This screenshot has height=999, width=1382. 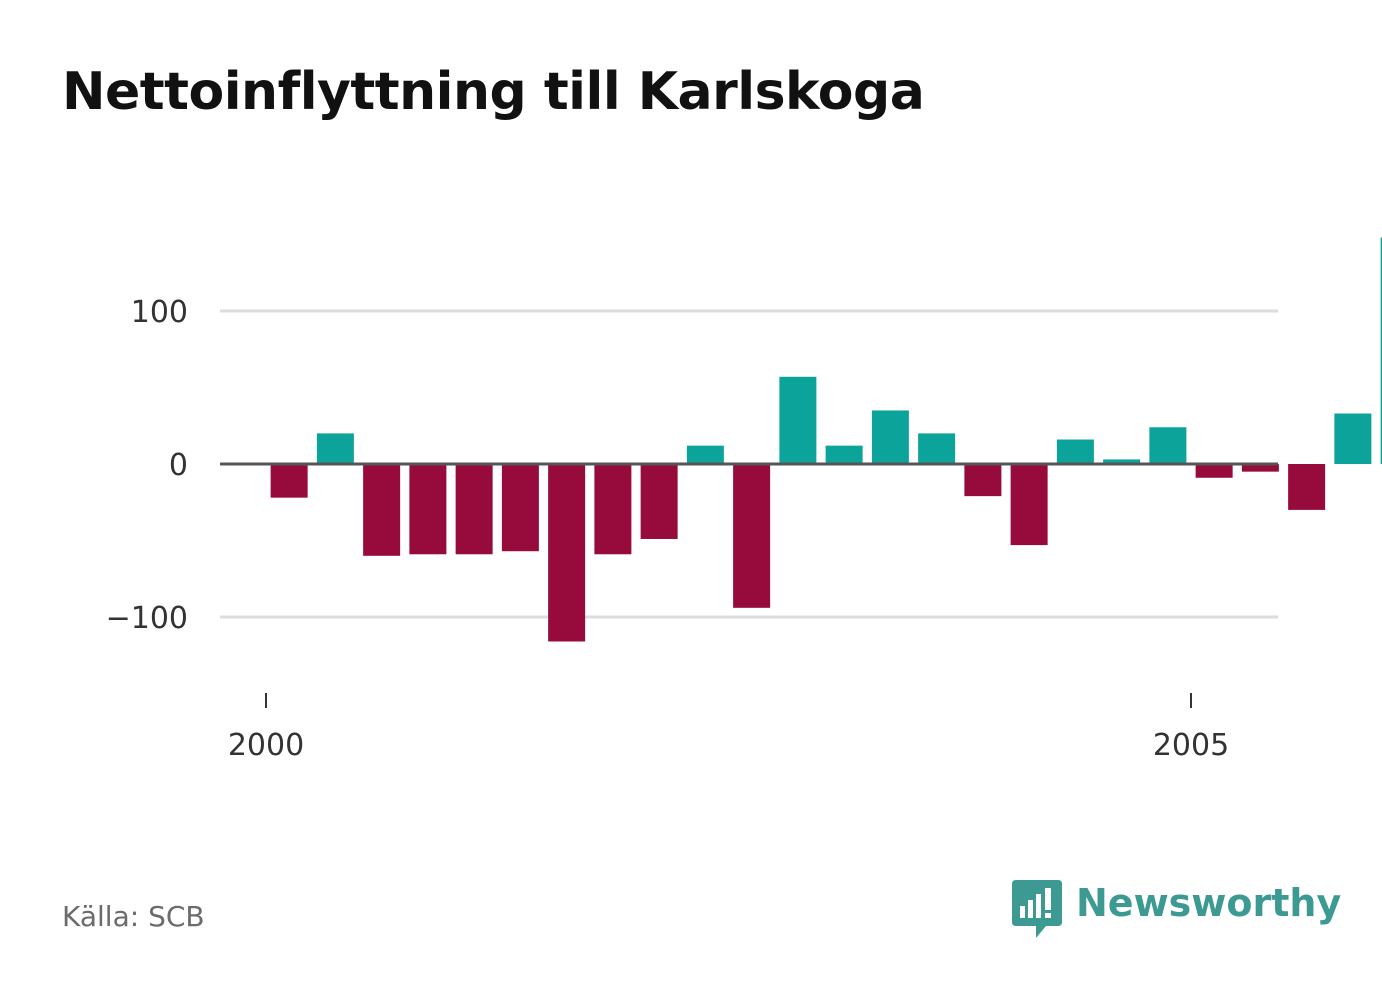 I want to click on page-title: Nettoinflyttning till Karlskoga, so click(x=493, y=92).